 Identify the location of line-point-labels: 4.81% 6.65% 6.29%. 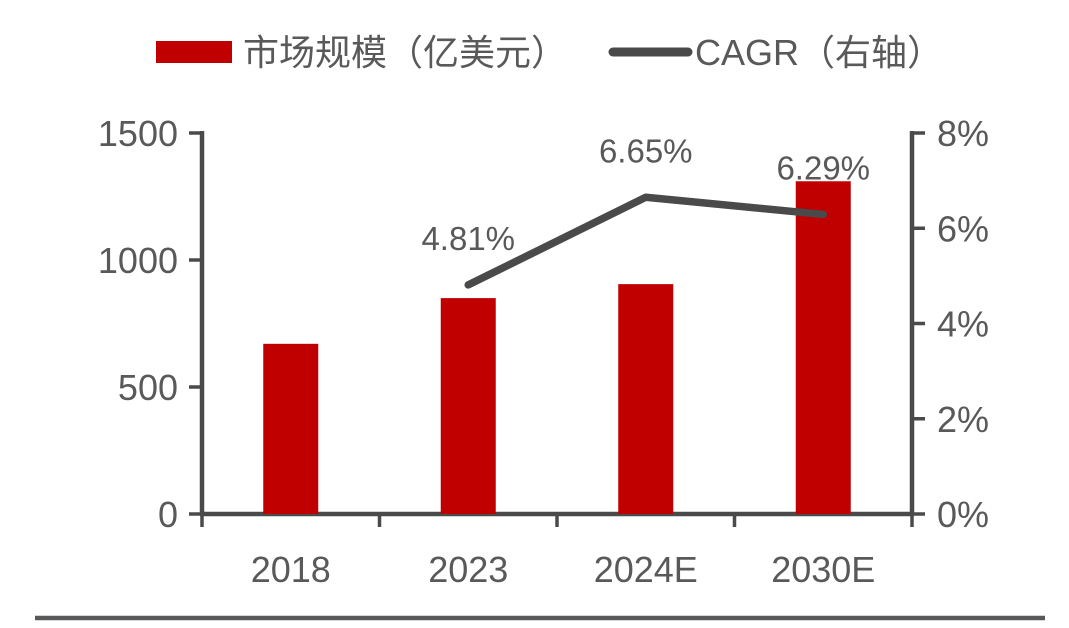
(645, 194).